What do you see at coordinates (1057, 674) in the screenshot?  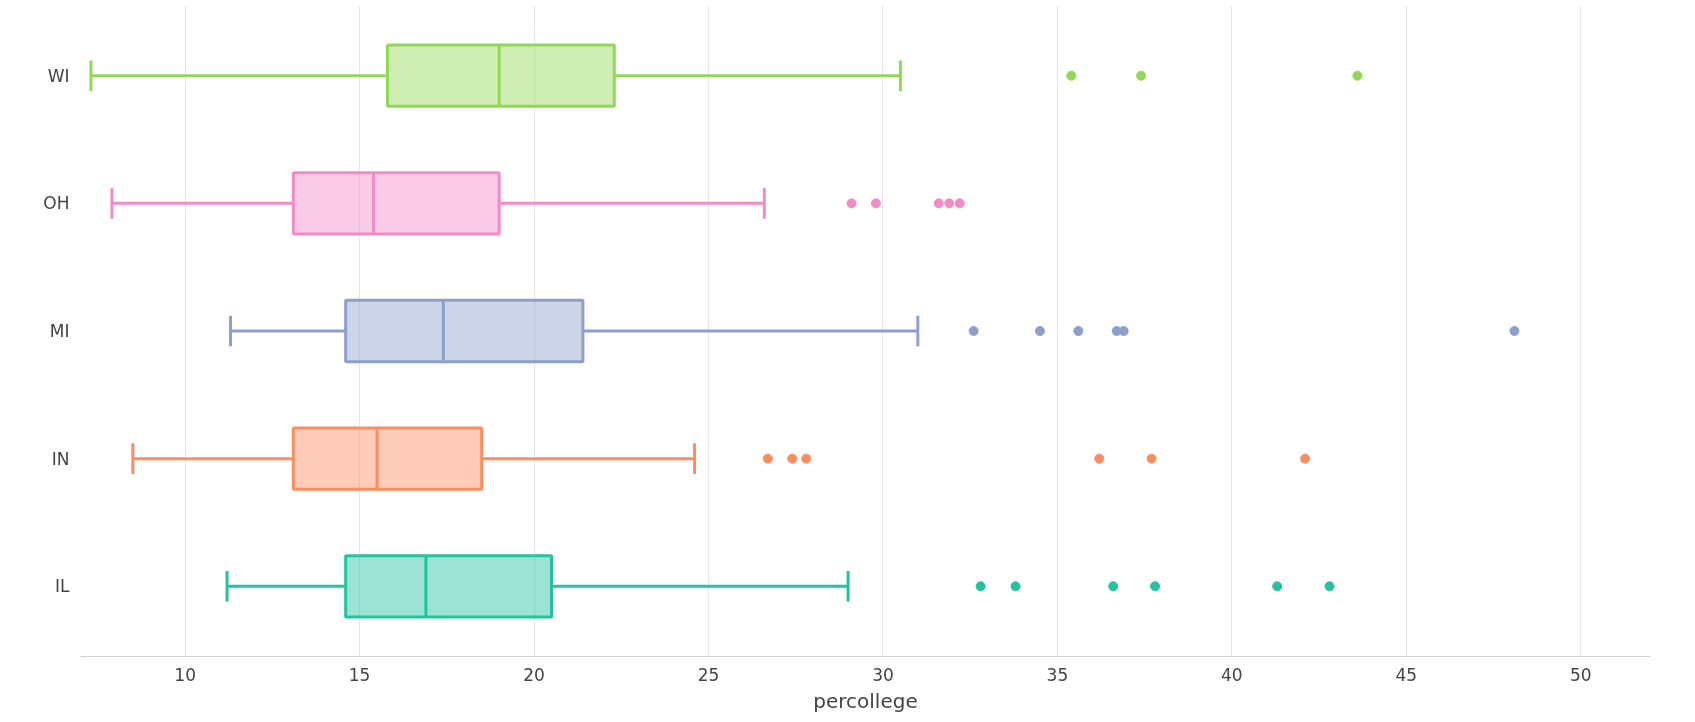 I see `x-tick-label: 35` at bounding box center [1057, 674].